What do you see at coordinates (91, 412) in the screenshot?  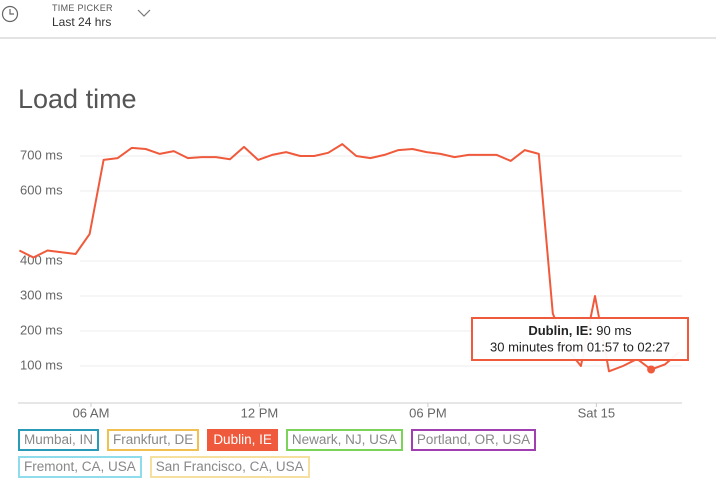 I see `x-tick-label: 06 AM` at bounding box center [91, 412].